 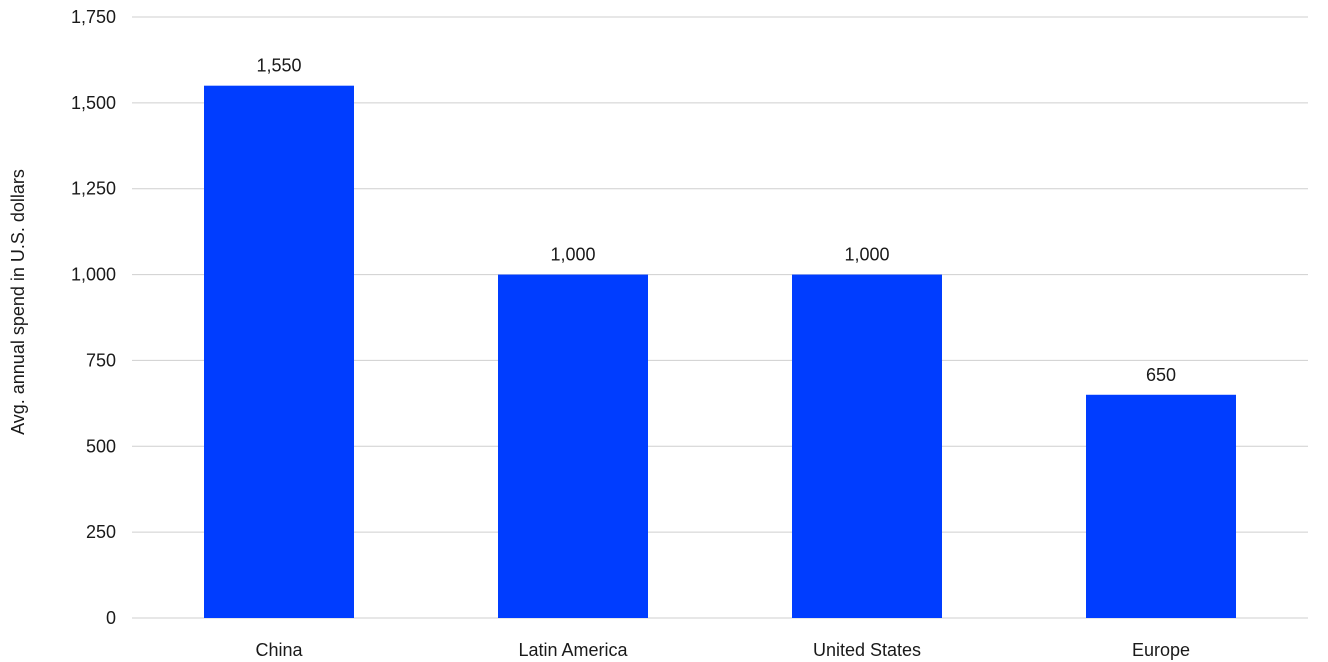 I want to click on bar-latin-america, so click(x=573, y=446).